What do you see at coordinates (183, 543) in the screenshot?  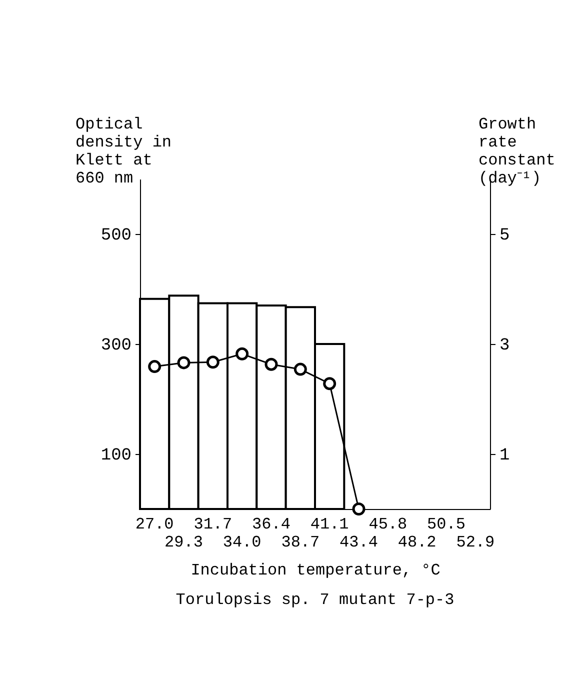 I see `x-tick-label: 29.3` at bounding box center [183, 543].